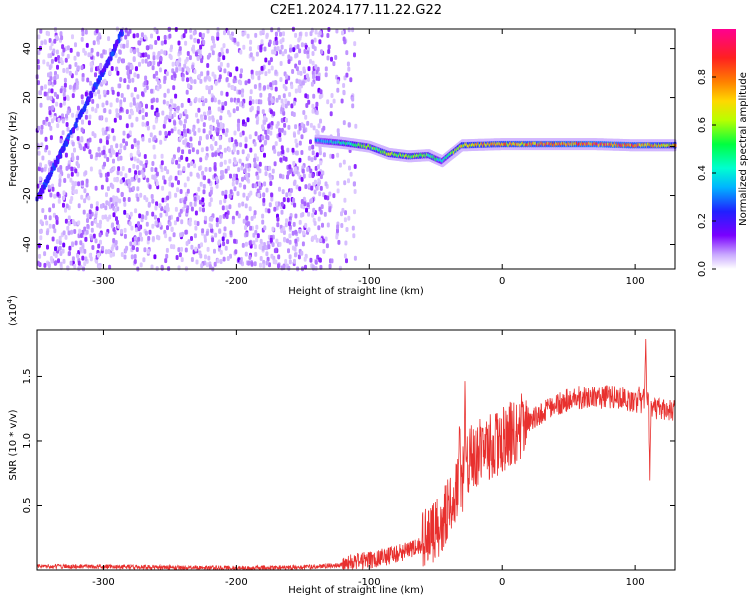  Describe the element at coordinates (83, 34) in the screenshot. I see `heatmap-cell-1909` at that location.